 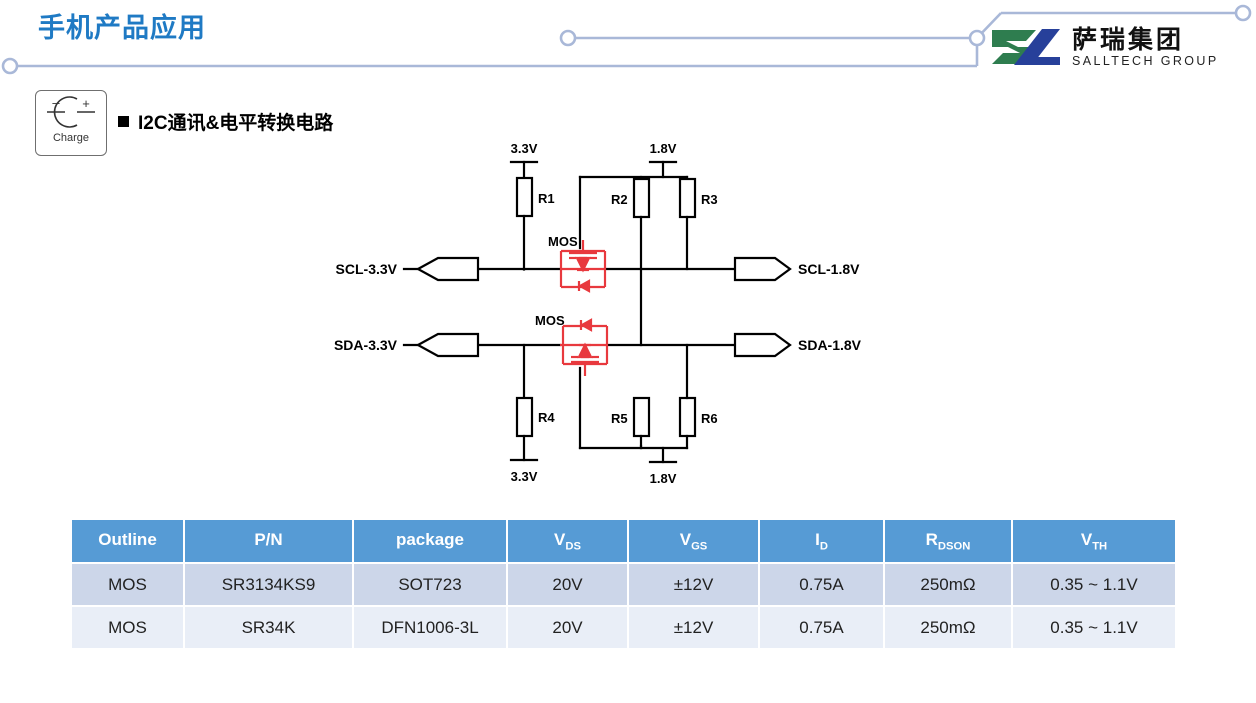 I want to click on resistor-label-r3: R3, so click(x=709, y=199).